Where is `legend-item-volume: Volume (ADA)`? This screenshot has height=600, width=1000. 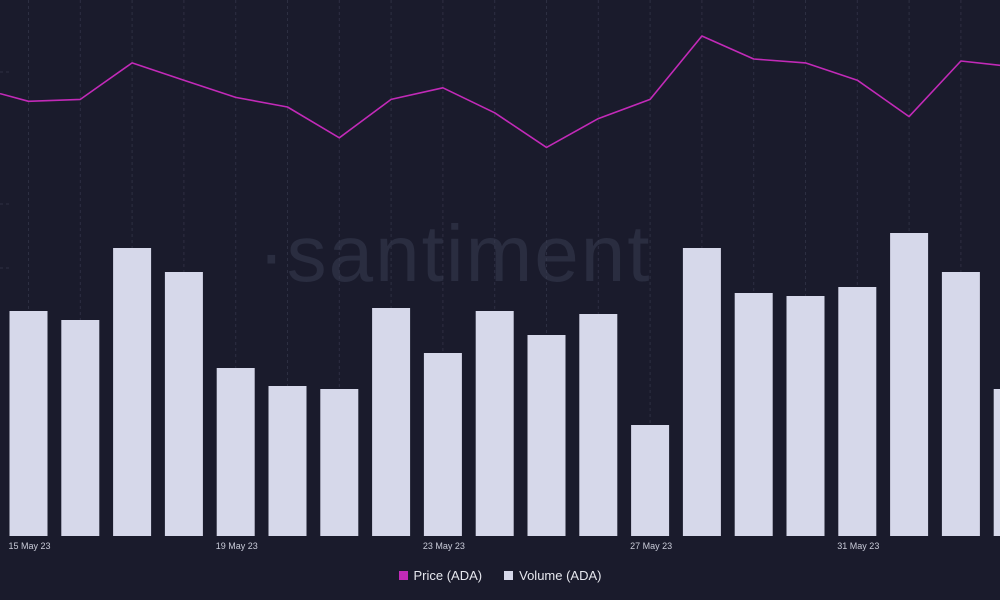 legend-item-volume: Volume (ADA) is located at coordinates (553, 575).